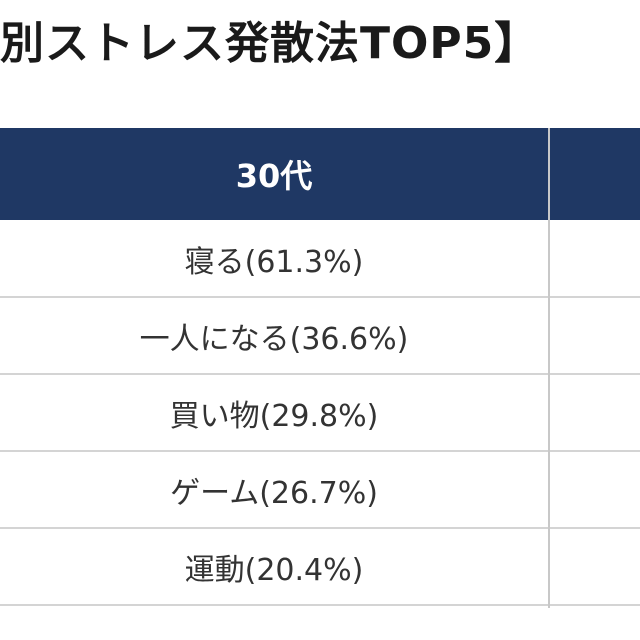 Image resolution: width=640 pixels, height=640 pixels. Describe the element at coordinates (549, 368) in the screenshot. I see `column-divider` at that location.